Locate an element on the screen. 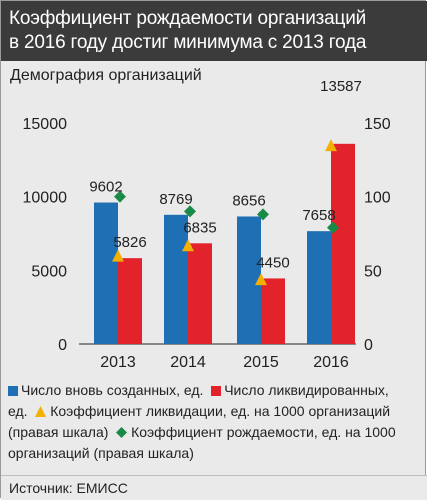  data-label-liquidated: 6835 is located at coordinates (199, 227).